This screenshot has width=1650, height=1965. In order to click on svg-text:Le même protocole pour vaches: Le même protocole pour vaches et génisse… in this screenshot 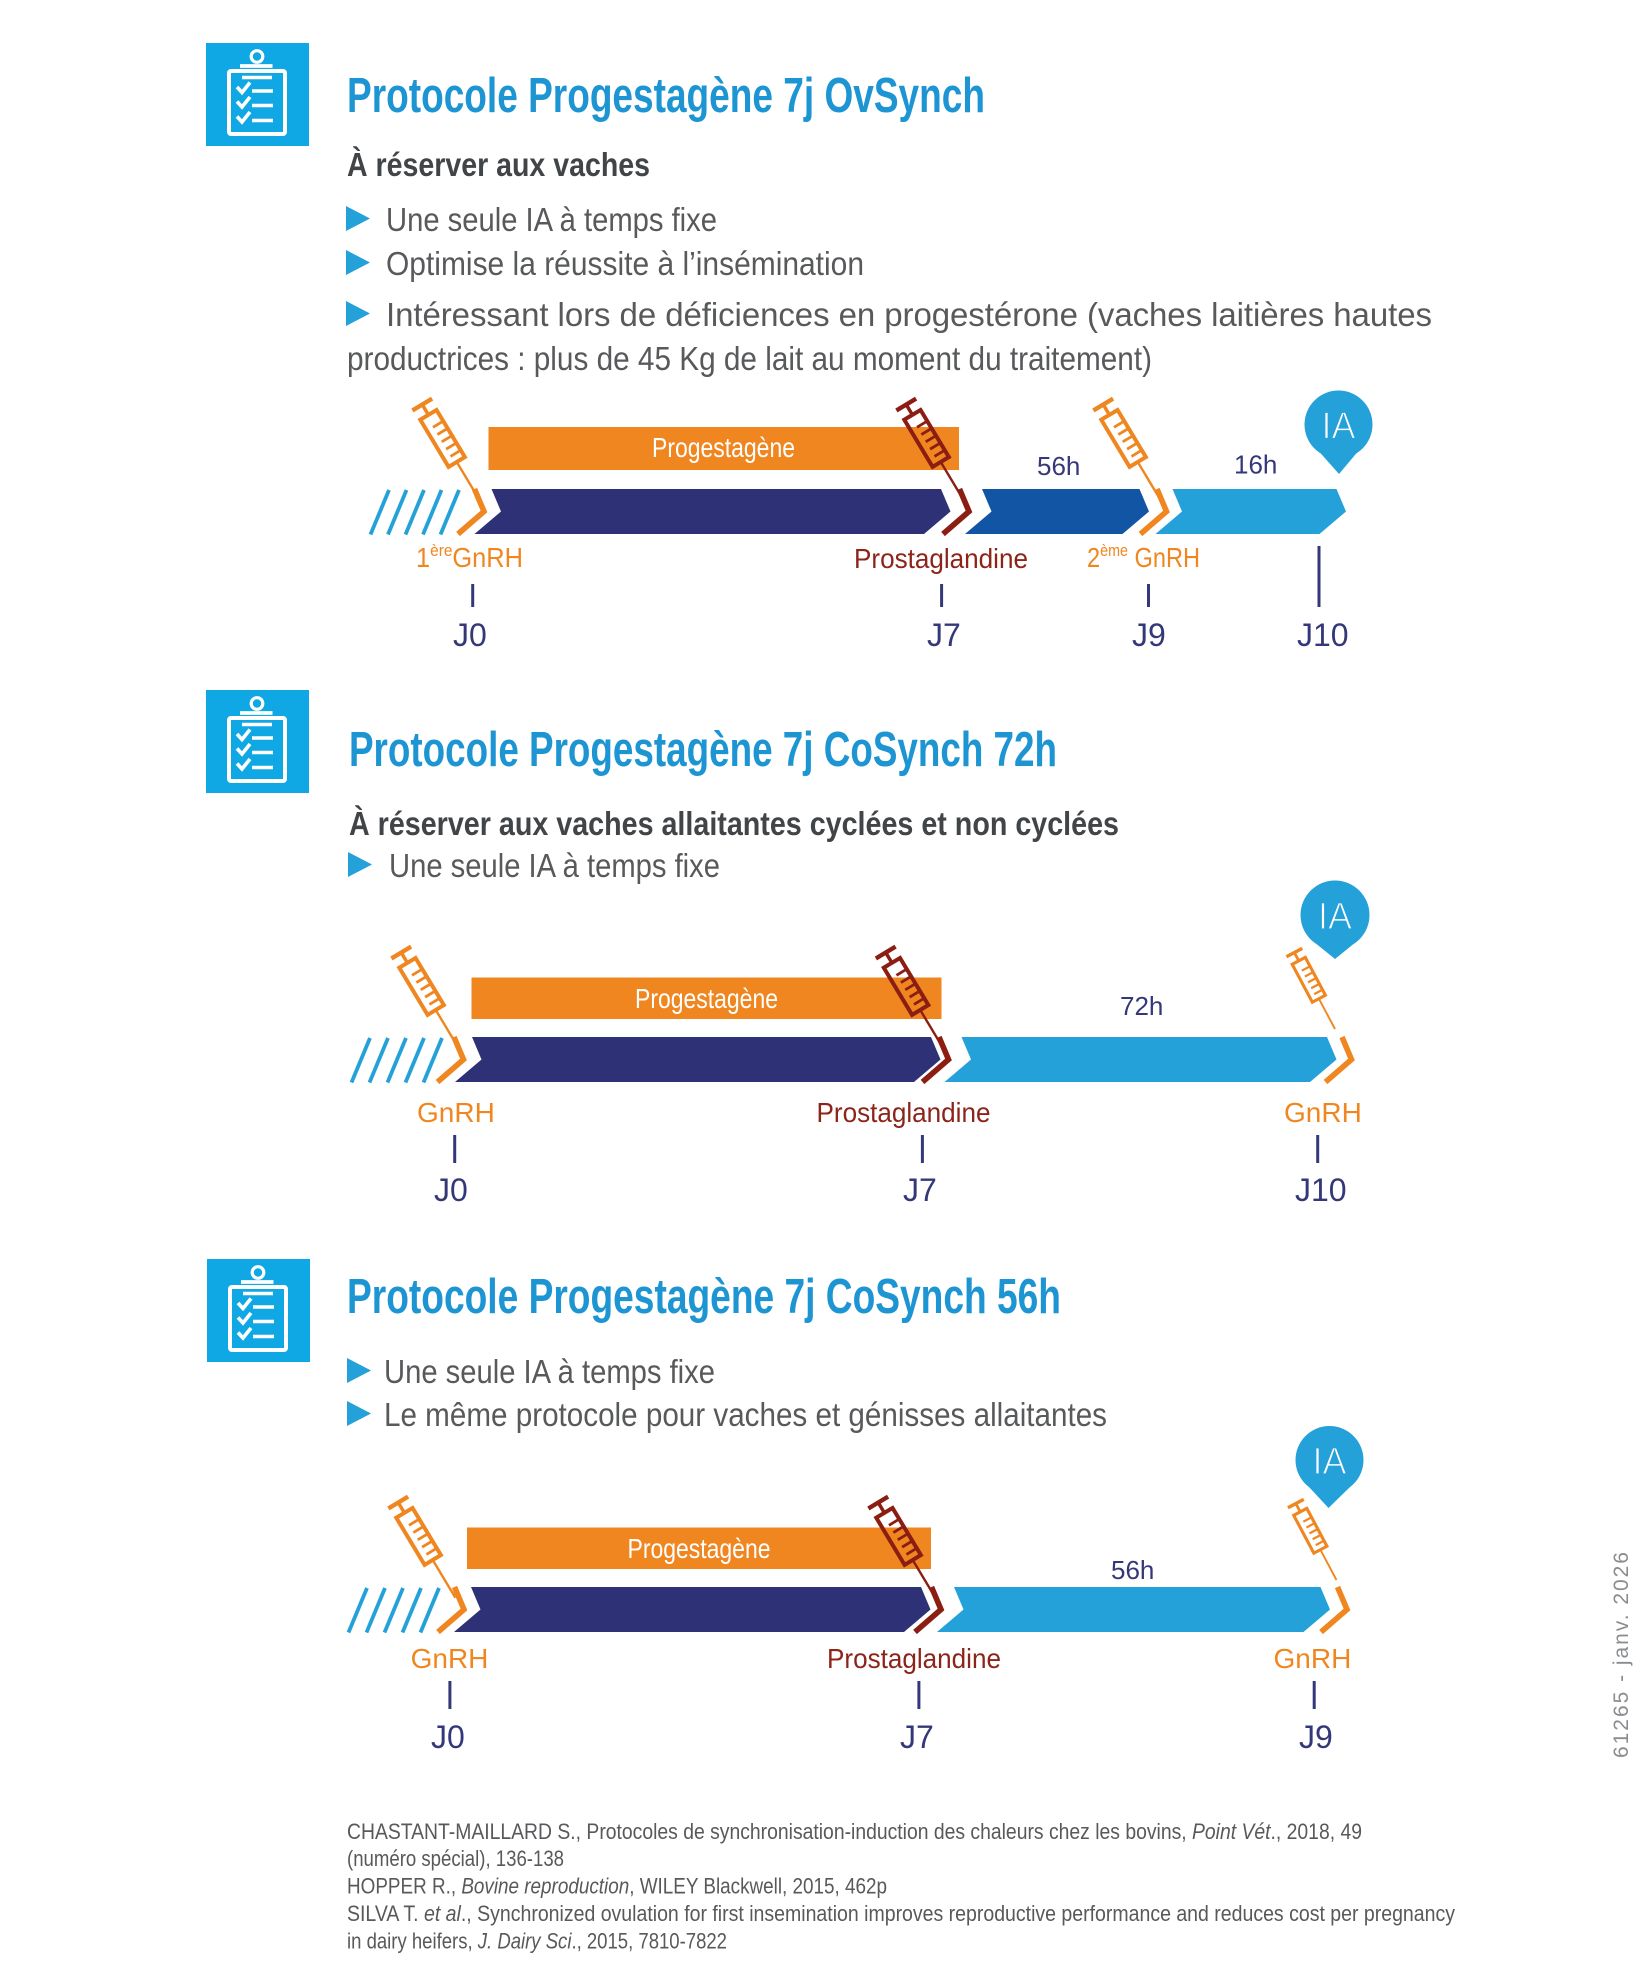, I will do `click(745, 1414)`.